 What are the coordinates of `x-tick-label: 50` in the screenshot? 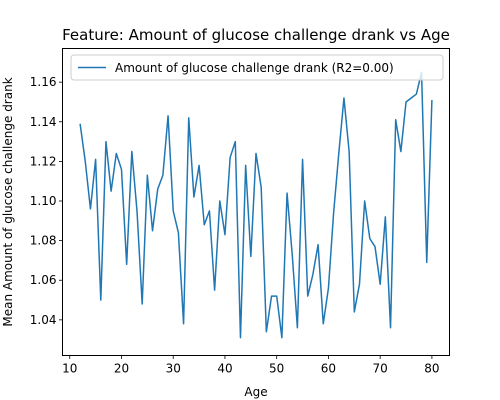 It's located at (276, 369).